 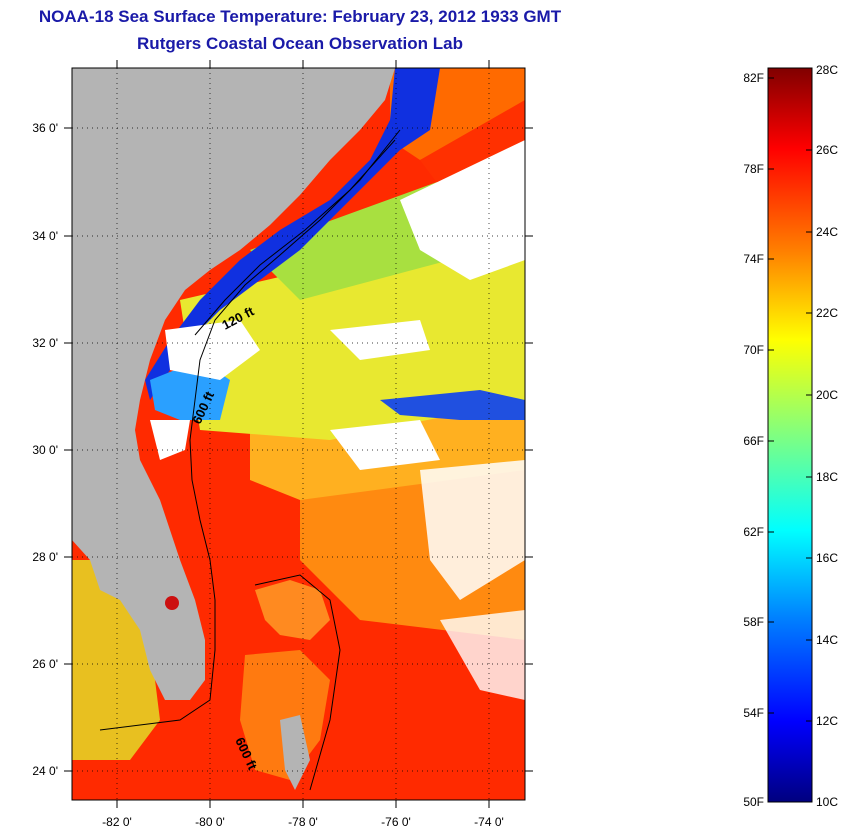 What do you see at coordinates (827, 802) in the screenshot?
I see `colorbar-c-label: 10C` at bounding box center [827, 802].